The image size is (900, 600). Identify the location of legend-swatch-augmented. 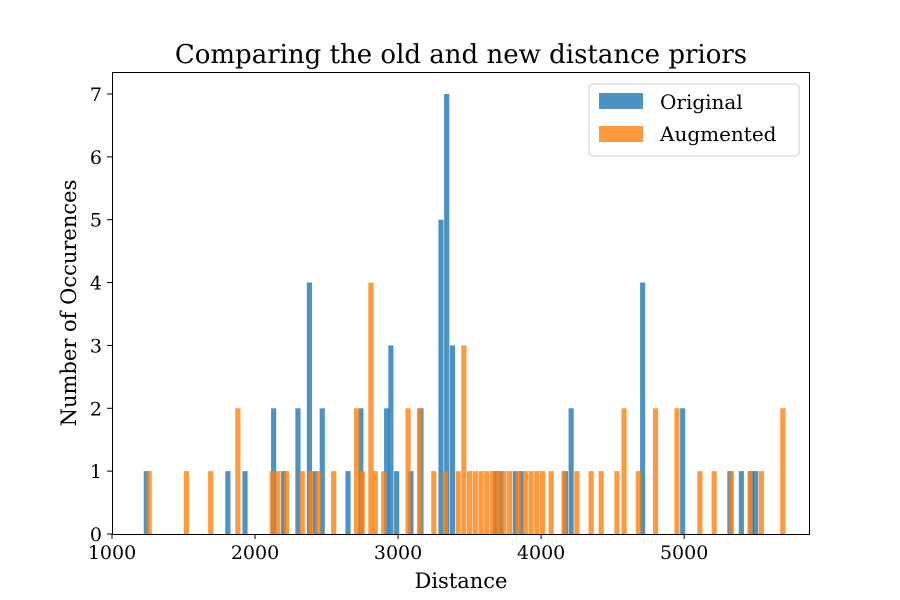
(621, 134).